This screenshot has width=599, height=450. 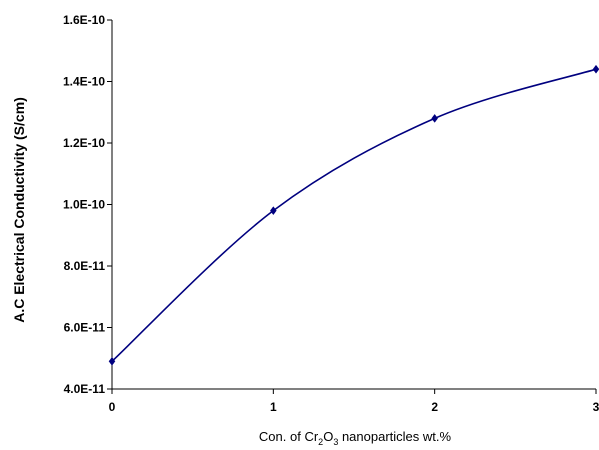 What do you see at coordinates (112, 407) in the screenshot?
I see `x-tick-label: 0` at bounding box center [112, 407].